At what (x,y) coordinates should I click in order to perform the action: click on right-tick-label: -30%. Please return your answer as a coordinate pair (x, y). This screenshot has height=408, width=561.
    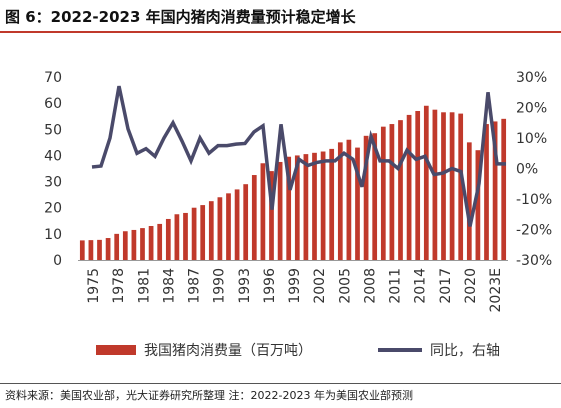
    Looking at the image, I should click on (534, 261).